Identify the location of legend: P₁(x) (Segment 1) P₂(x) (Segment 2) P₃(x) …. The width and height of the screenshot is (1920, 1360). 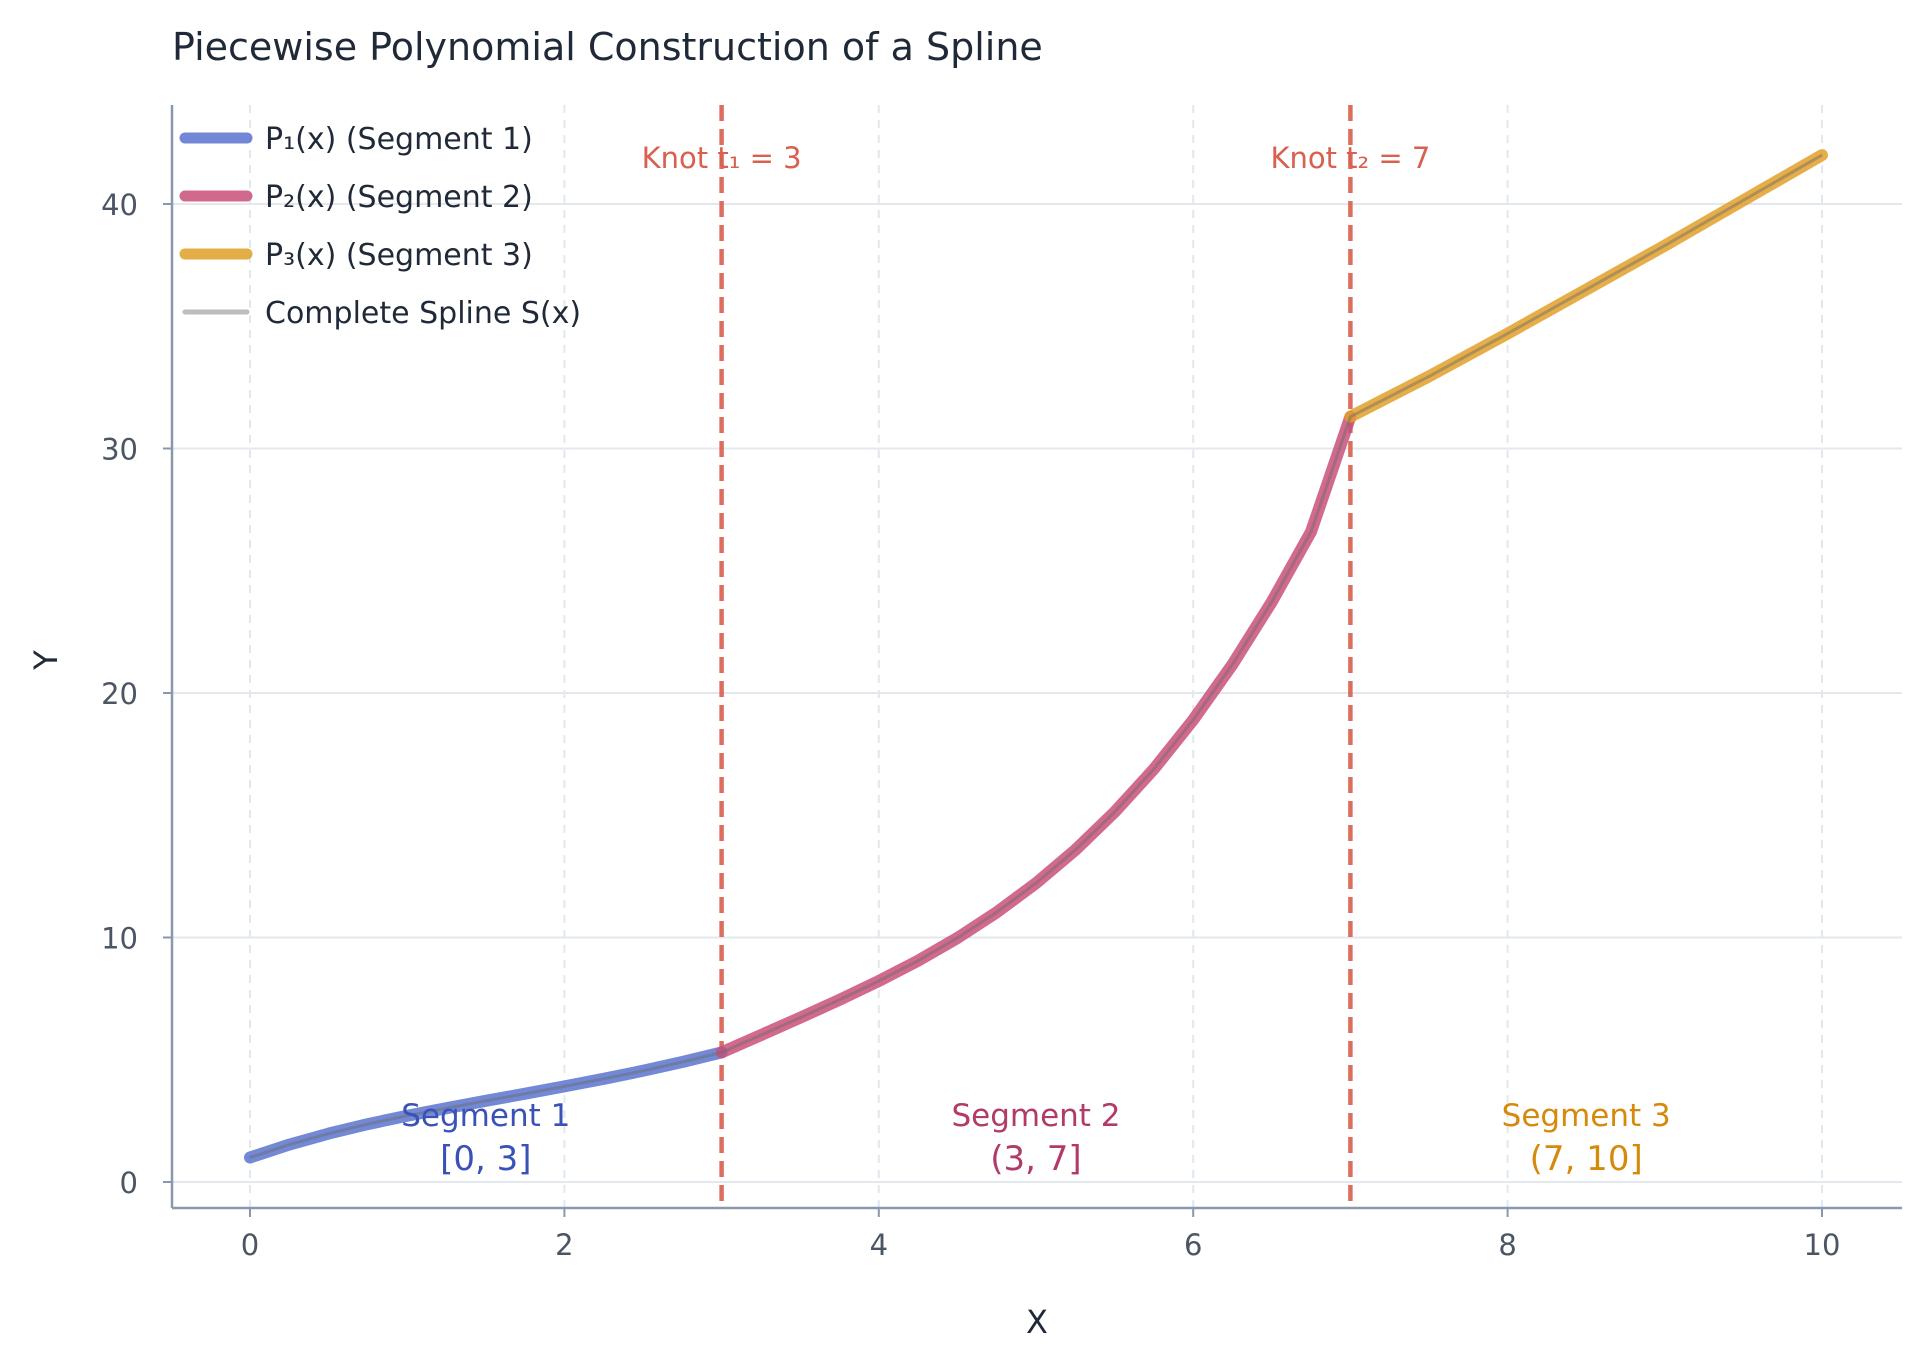
(380, 226).